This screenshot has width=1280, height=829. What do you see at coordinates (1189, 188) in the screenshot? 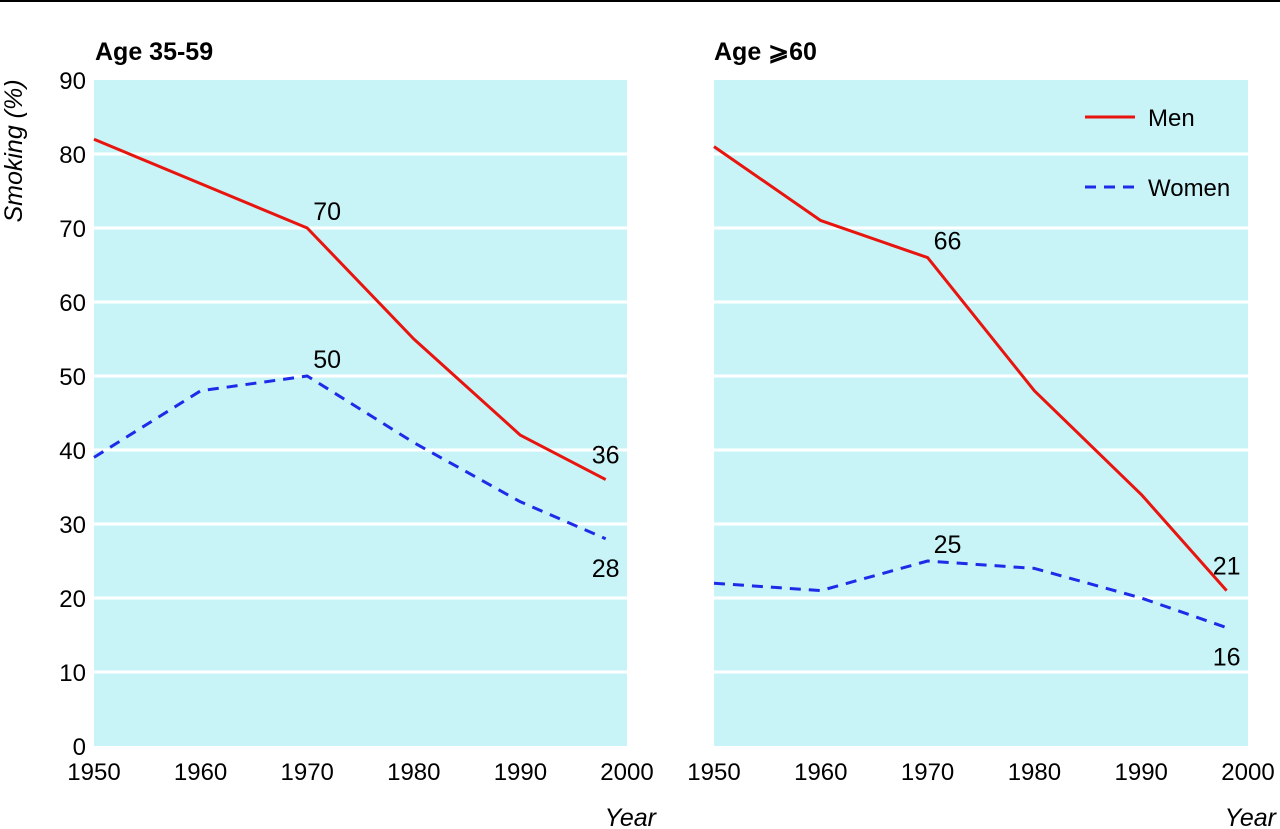
I see `legend-label: Women` at bounding box center [1189, 188].